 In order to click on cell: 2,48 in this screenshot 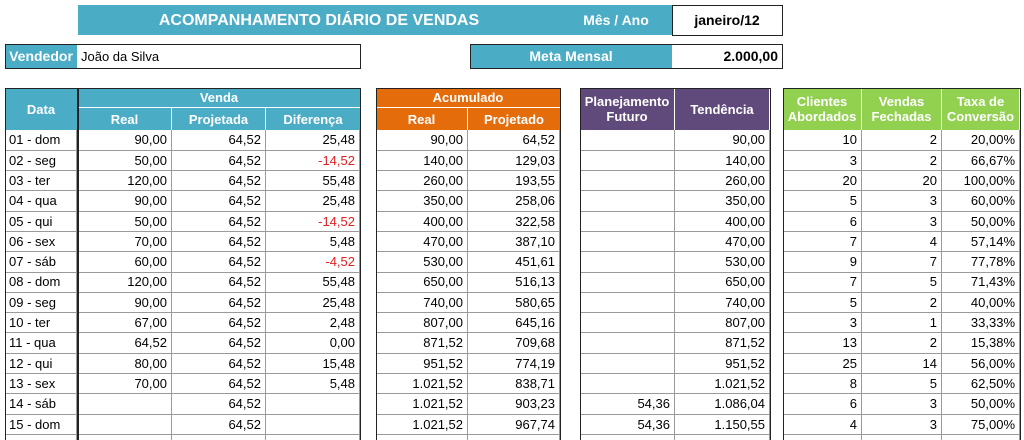, I will do `click(313, 323)`.